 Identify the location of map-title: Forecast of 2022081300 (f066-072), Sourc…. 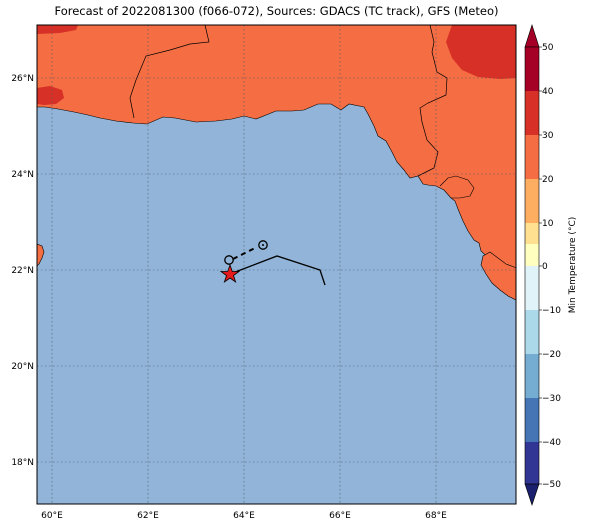
(276, 11).